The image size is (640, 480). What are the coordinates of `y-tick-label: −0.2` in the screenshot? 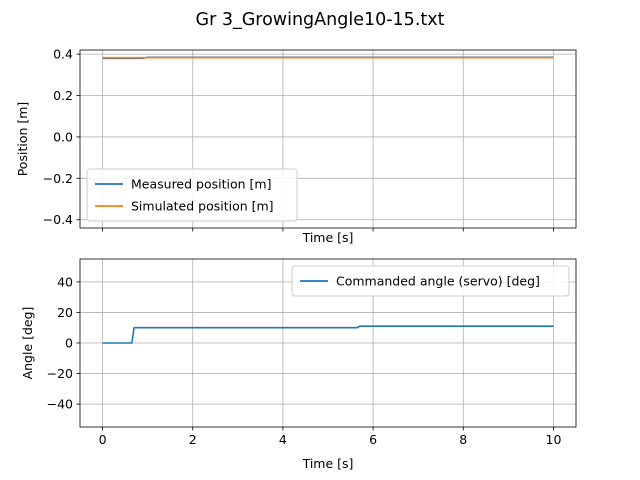 It's located at (58, 178).